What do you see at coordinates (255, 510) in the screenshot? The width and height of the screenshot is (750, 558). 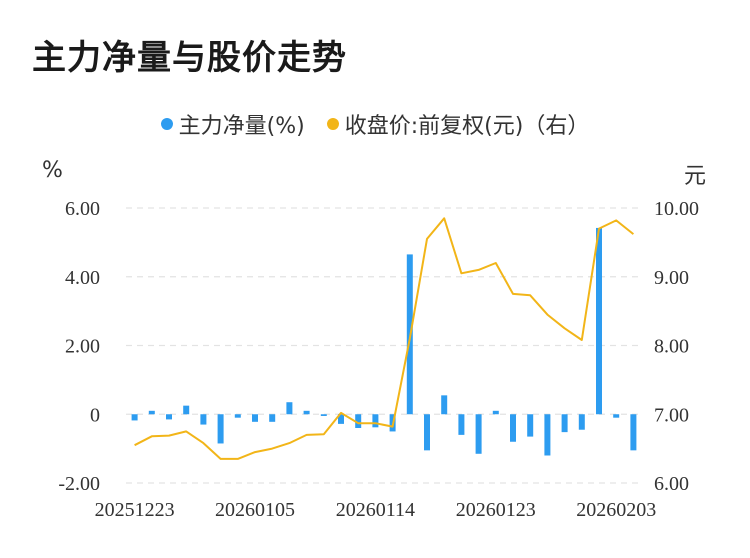 I see `x-tick-label: 20260105` at bounding box center [255, 510].